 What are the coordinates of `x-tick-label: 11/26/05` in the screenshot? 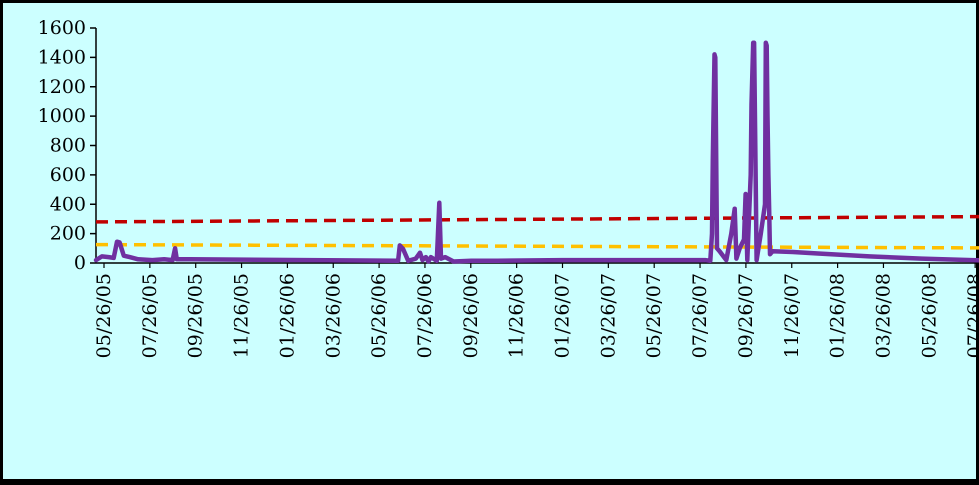 It's located at (242, 315).